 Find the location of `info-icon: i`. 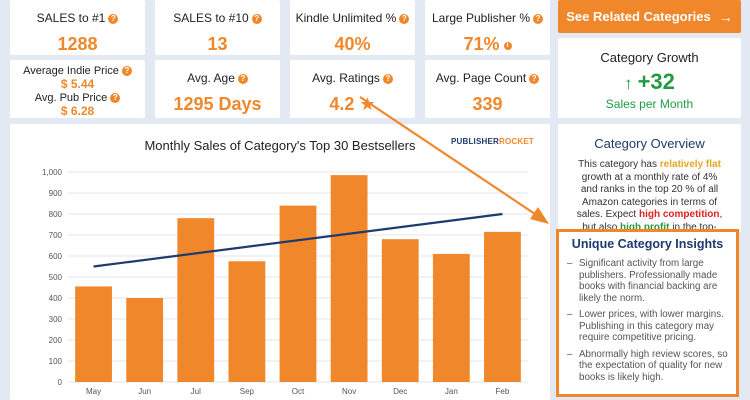

info-icon: i is located at coordinates (507, 46).